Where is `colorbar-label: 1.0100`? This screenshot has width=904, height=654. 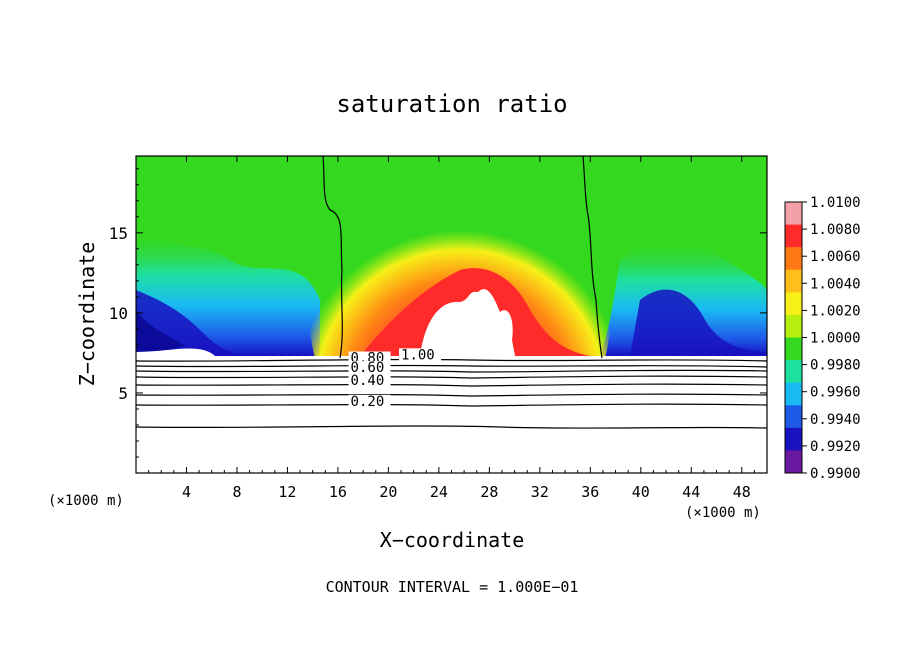
colorbar-label: 1.0100 is located at coordinates (835, 203).